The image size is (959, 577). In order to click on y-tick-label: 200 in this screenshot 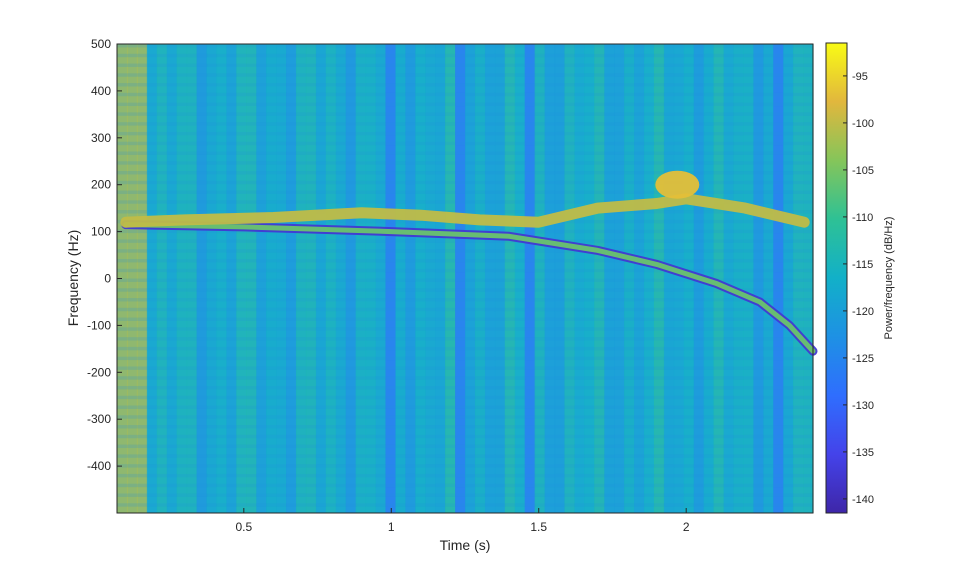, I will do `click(101, 185)`.